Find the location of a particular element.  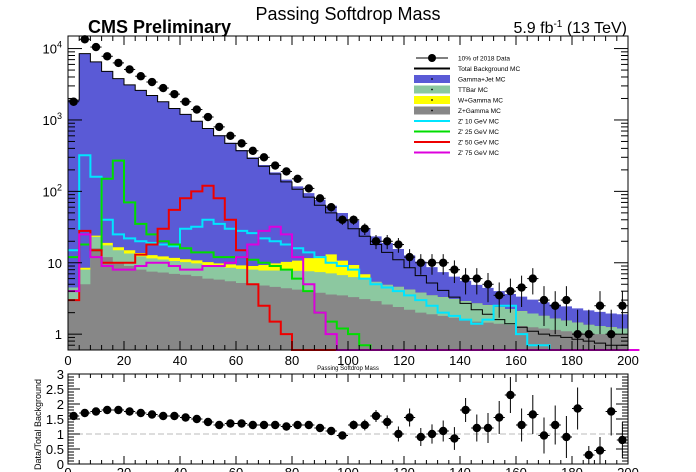

main-x-tick-label: 120 is located at coordinates (404, 360).